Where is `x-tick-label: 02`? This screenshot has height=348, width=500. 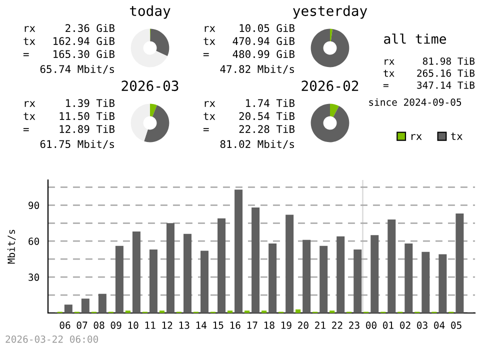
x-tick-label: 02 is located at coordinates (405, 325).